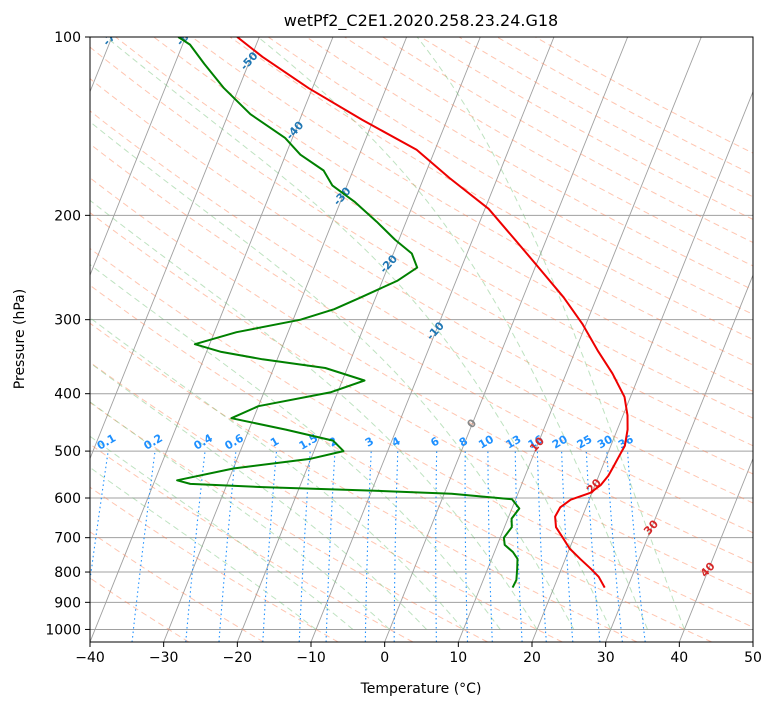 The image size is (775, 708). Describe the element at coordinates (20, 339) in the screenshot. I see `y-axis-label: Pressure (hPa)` at that location.